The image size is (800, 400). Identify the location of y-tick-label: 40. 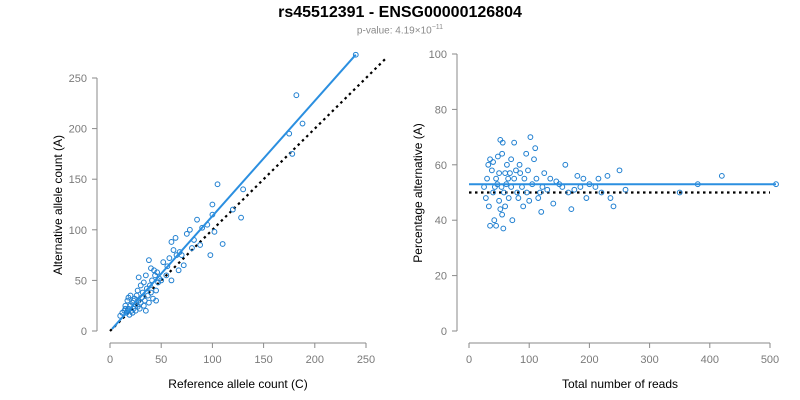
(441, 221).